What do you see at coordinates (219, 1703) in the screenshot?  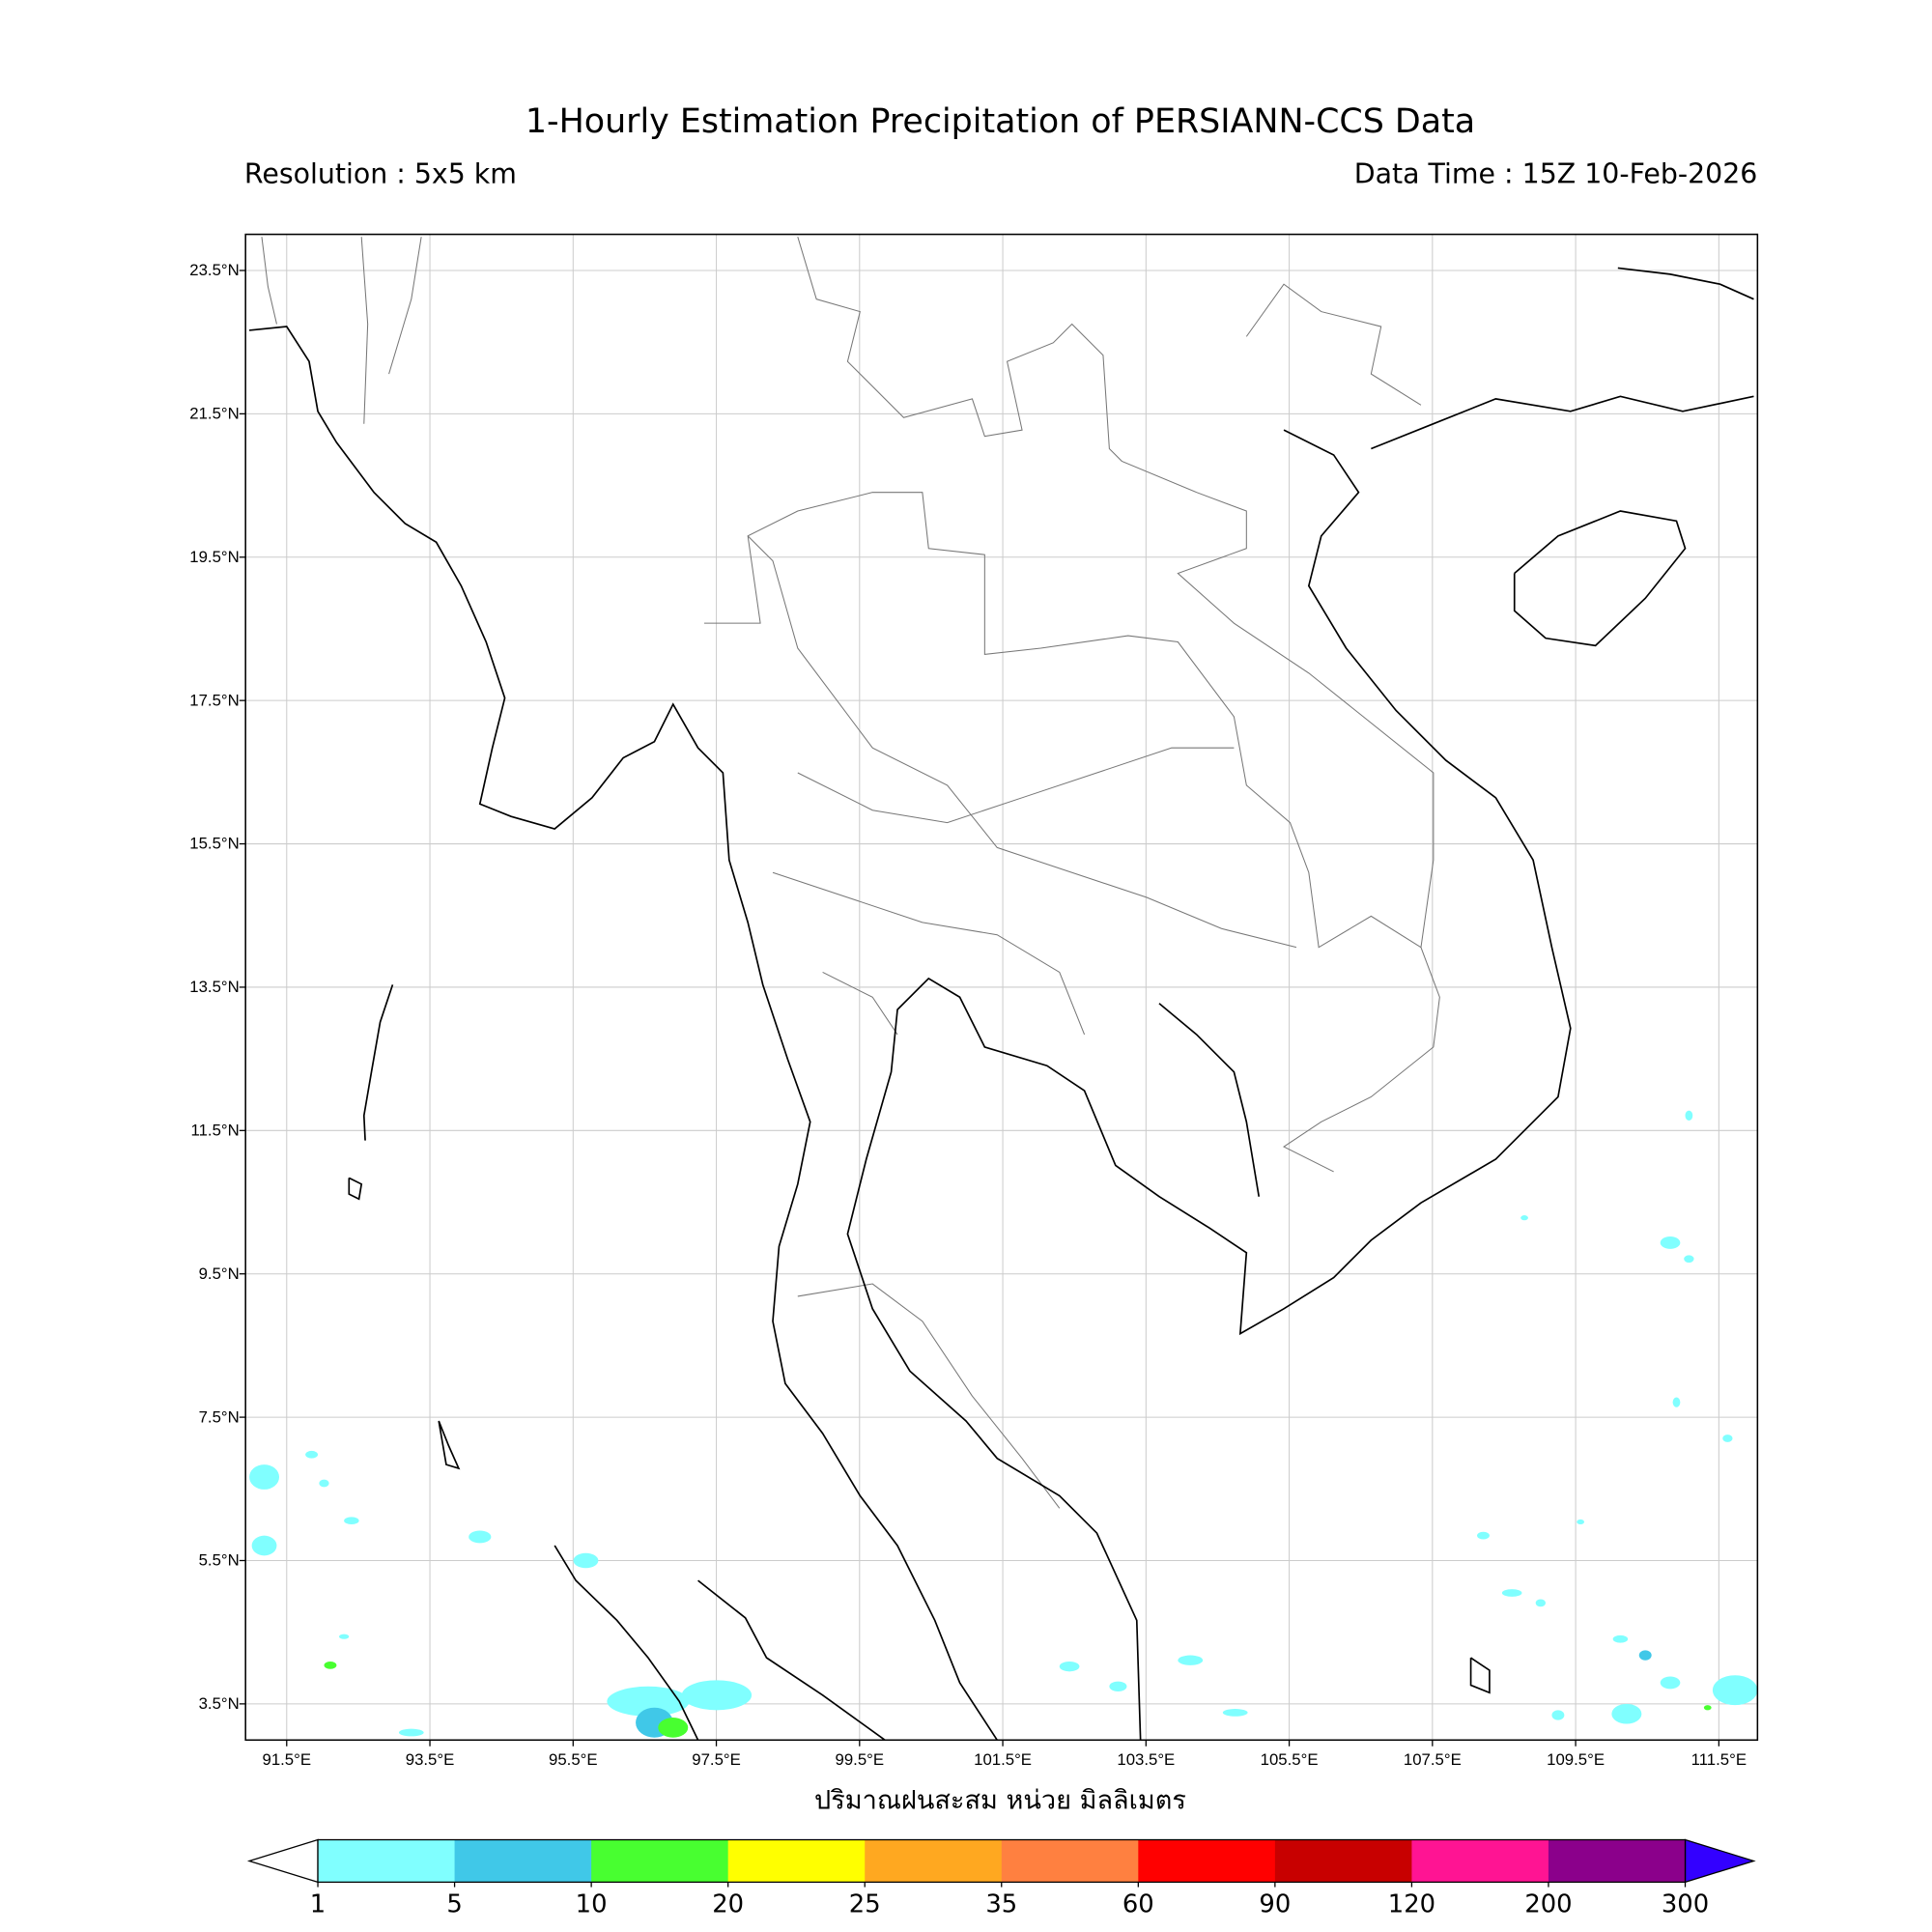 I see `lat-tick-label: 3.5°N` at bounding box center [219, 1703].